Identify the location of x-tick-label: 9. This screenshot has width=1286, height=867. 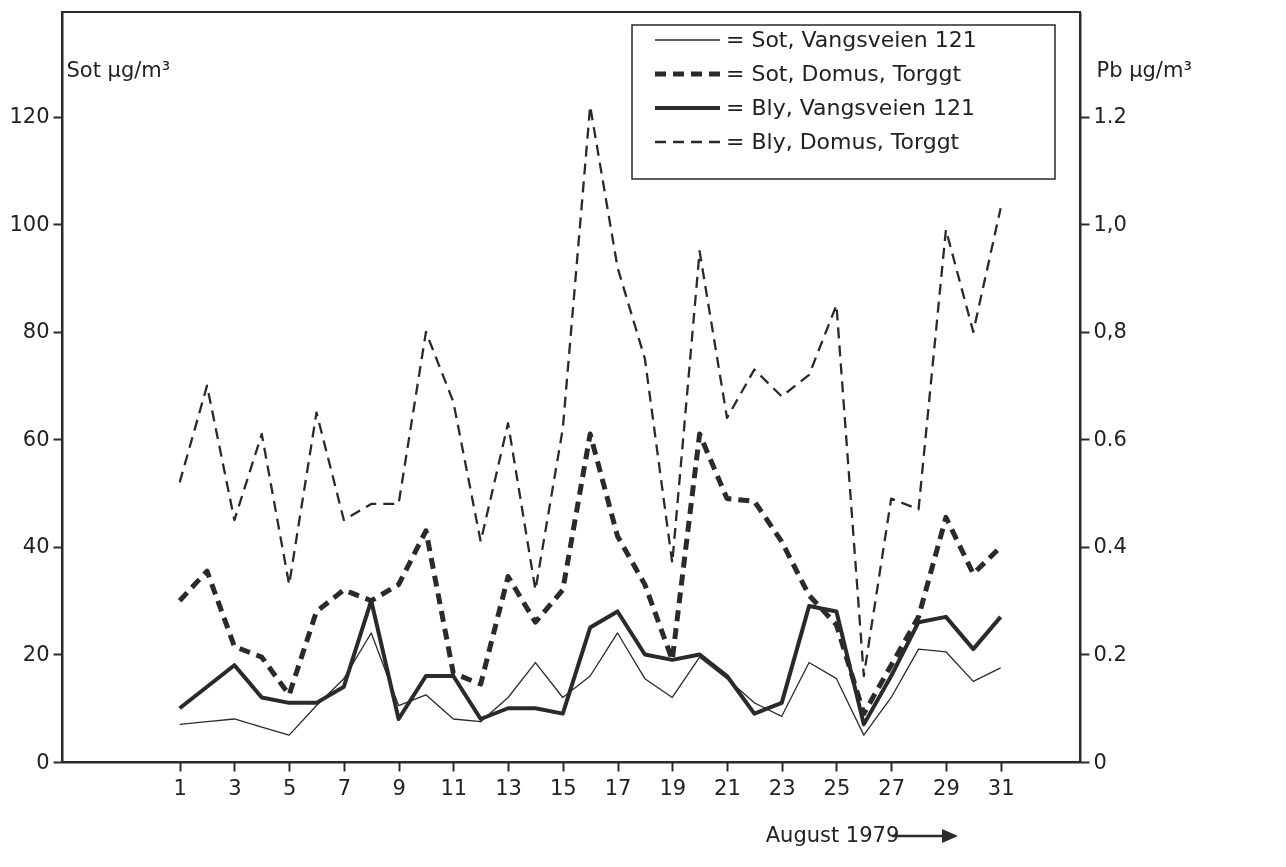
(399, 787).